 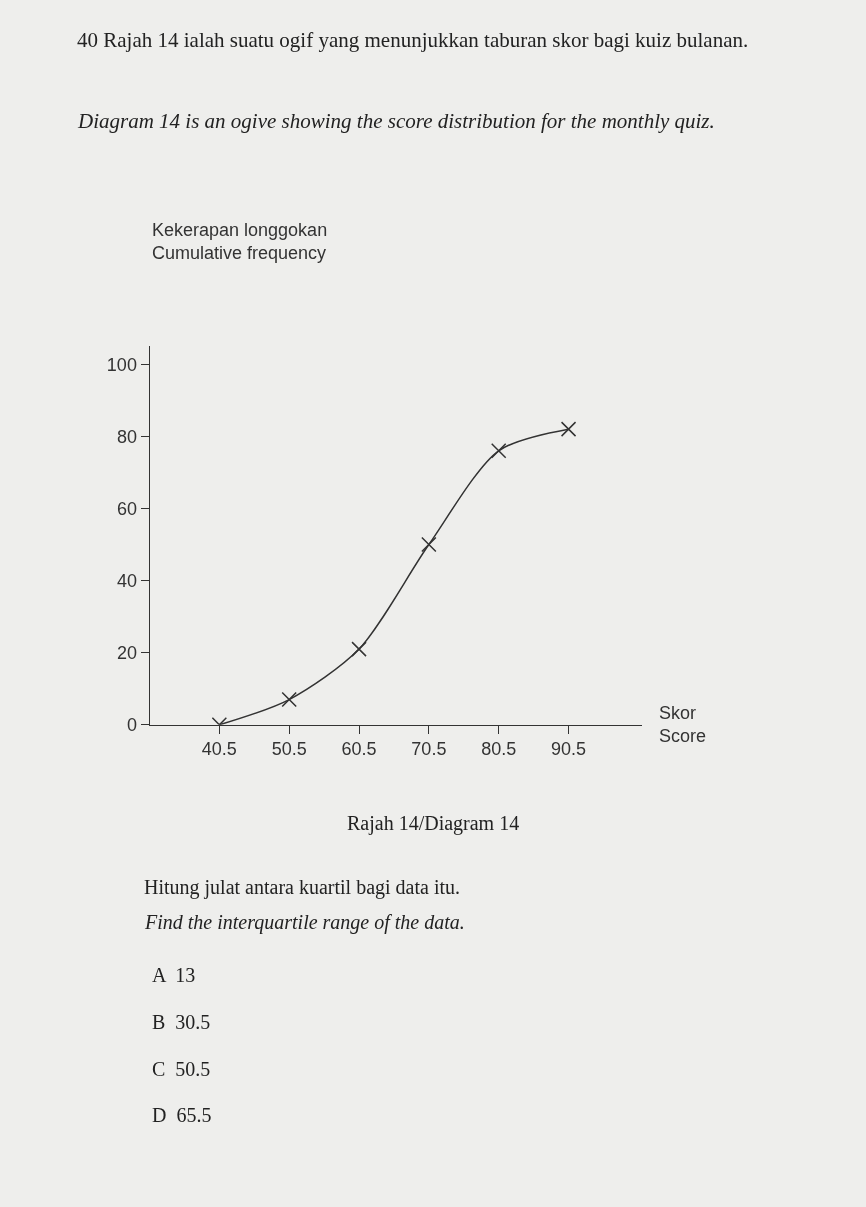 What do you see at coordinates (433, 823) in the screenshot?
I see `text: Rajah 14/Diagram 14` at bounding box center [433, 823].